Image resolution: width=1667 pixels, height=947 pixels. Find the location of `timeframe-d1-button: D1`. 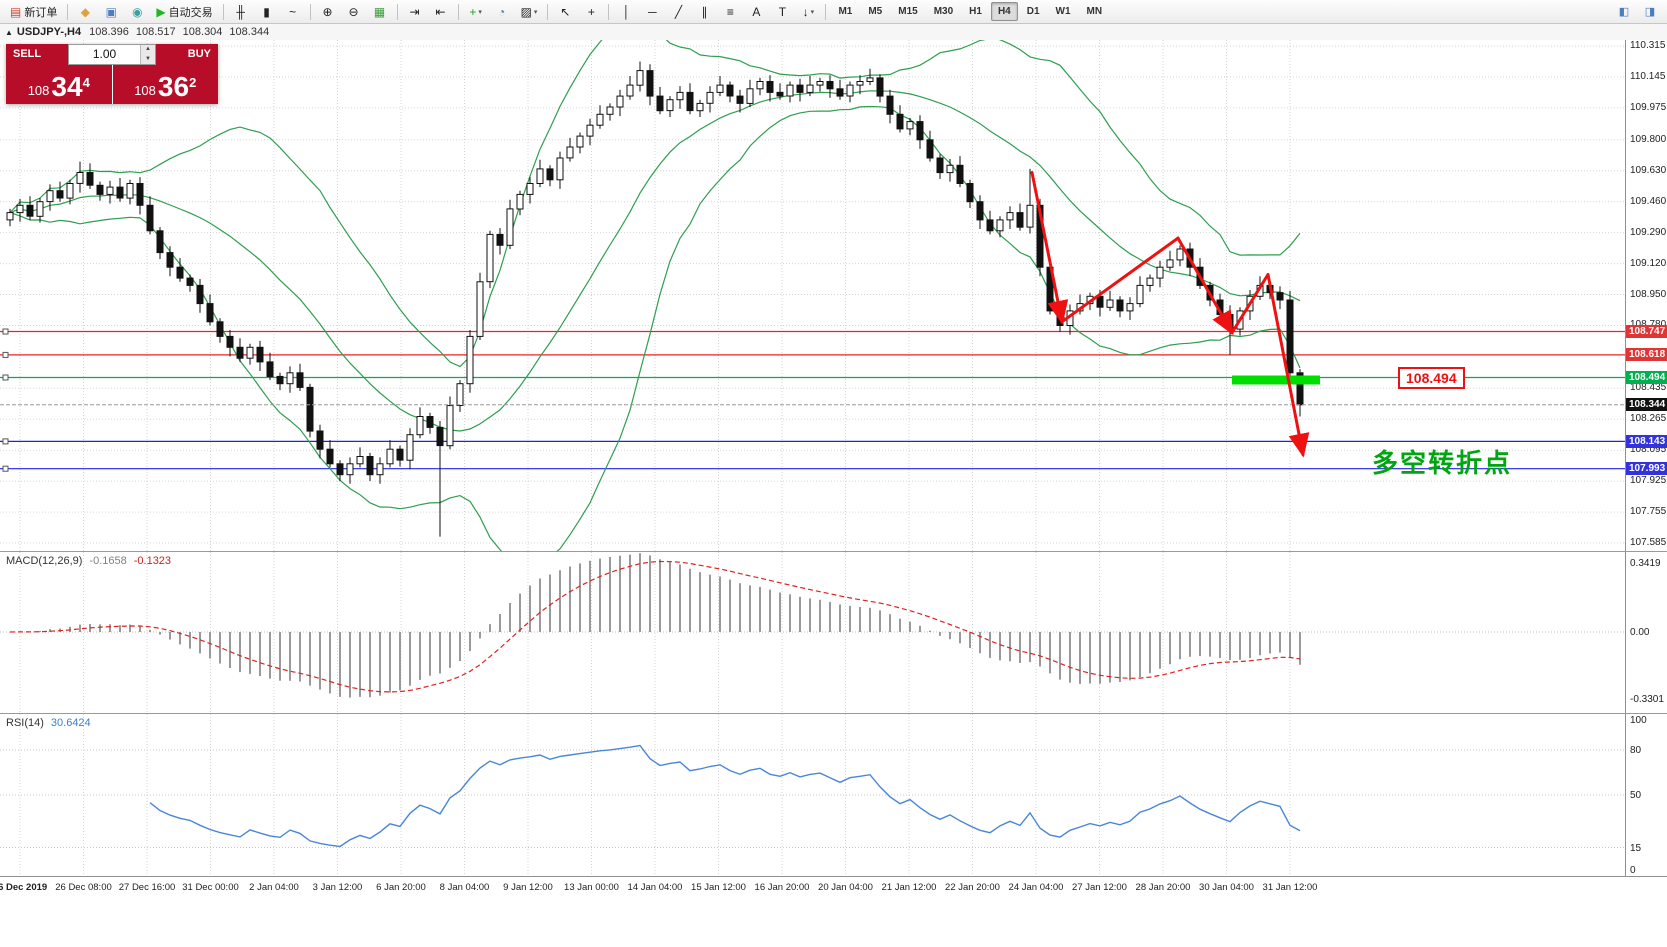

timeframe-d1-button: D1 is located at coordinates (1033, 11).